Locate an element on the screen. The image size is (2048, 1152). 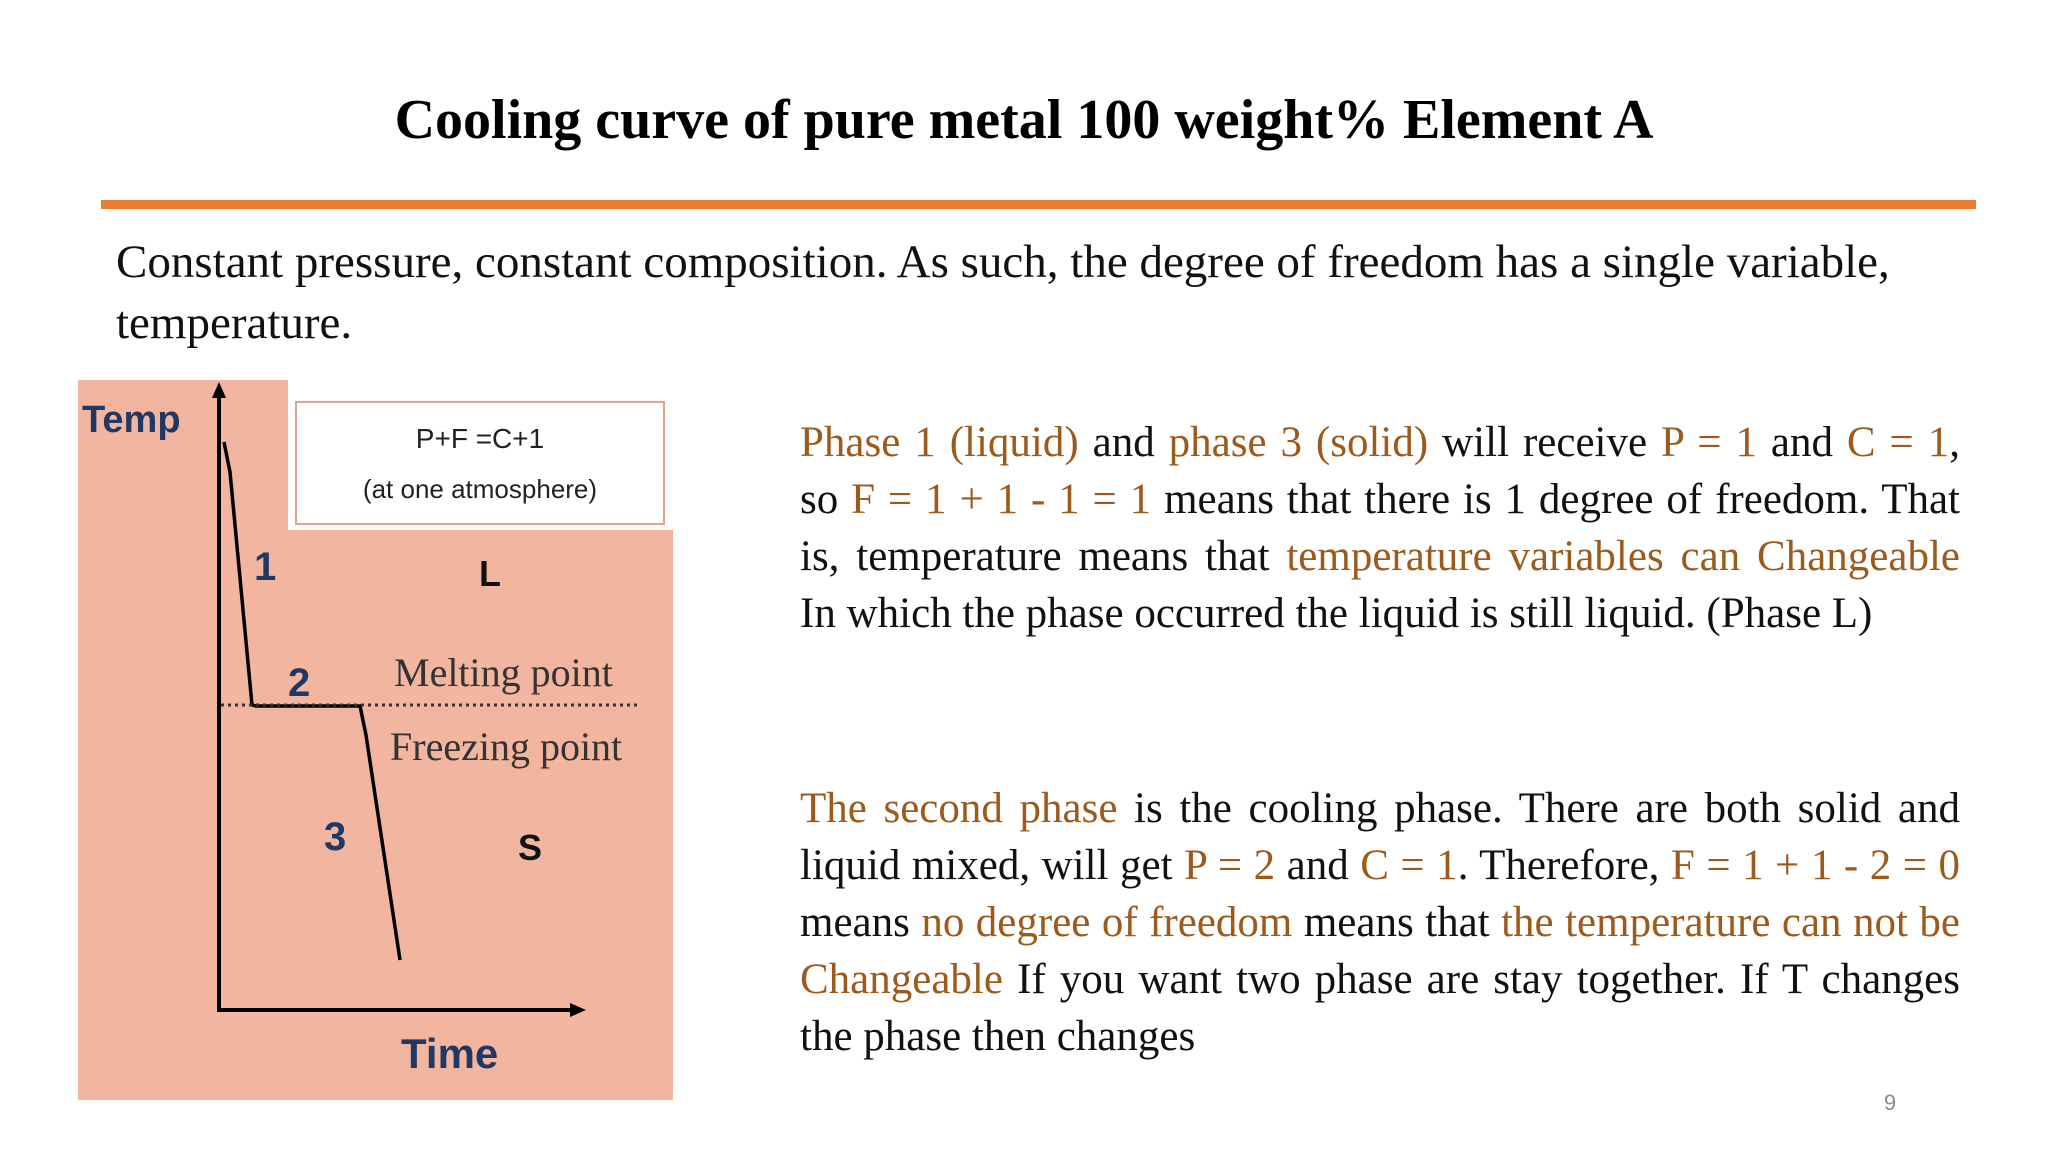
highlighted-text: no degree of freedom is located at coordinates (1107, 922).